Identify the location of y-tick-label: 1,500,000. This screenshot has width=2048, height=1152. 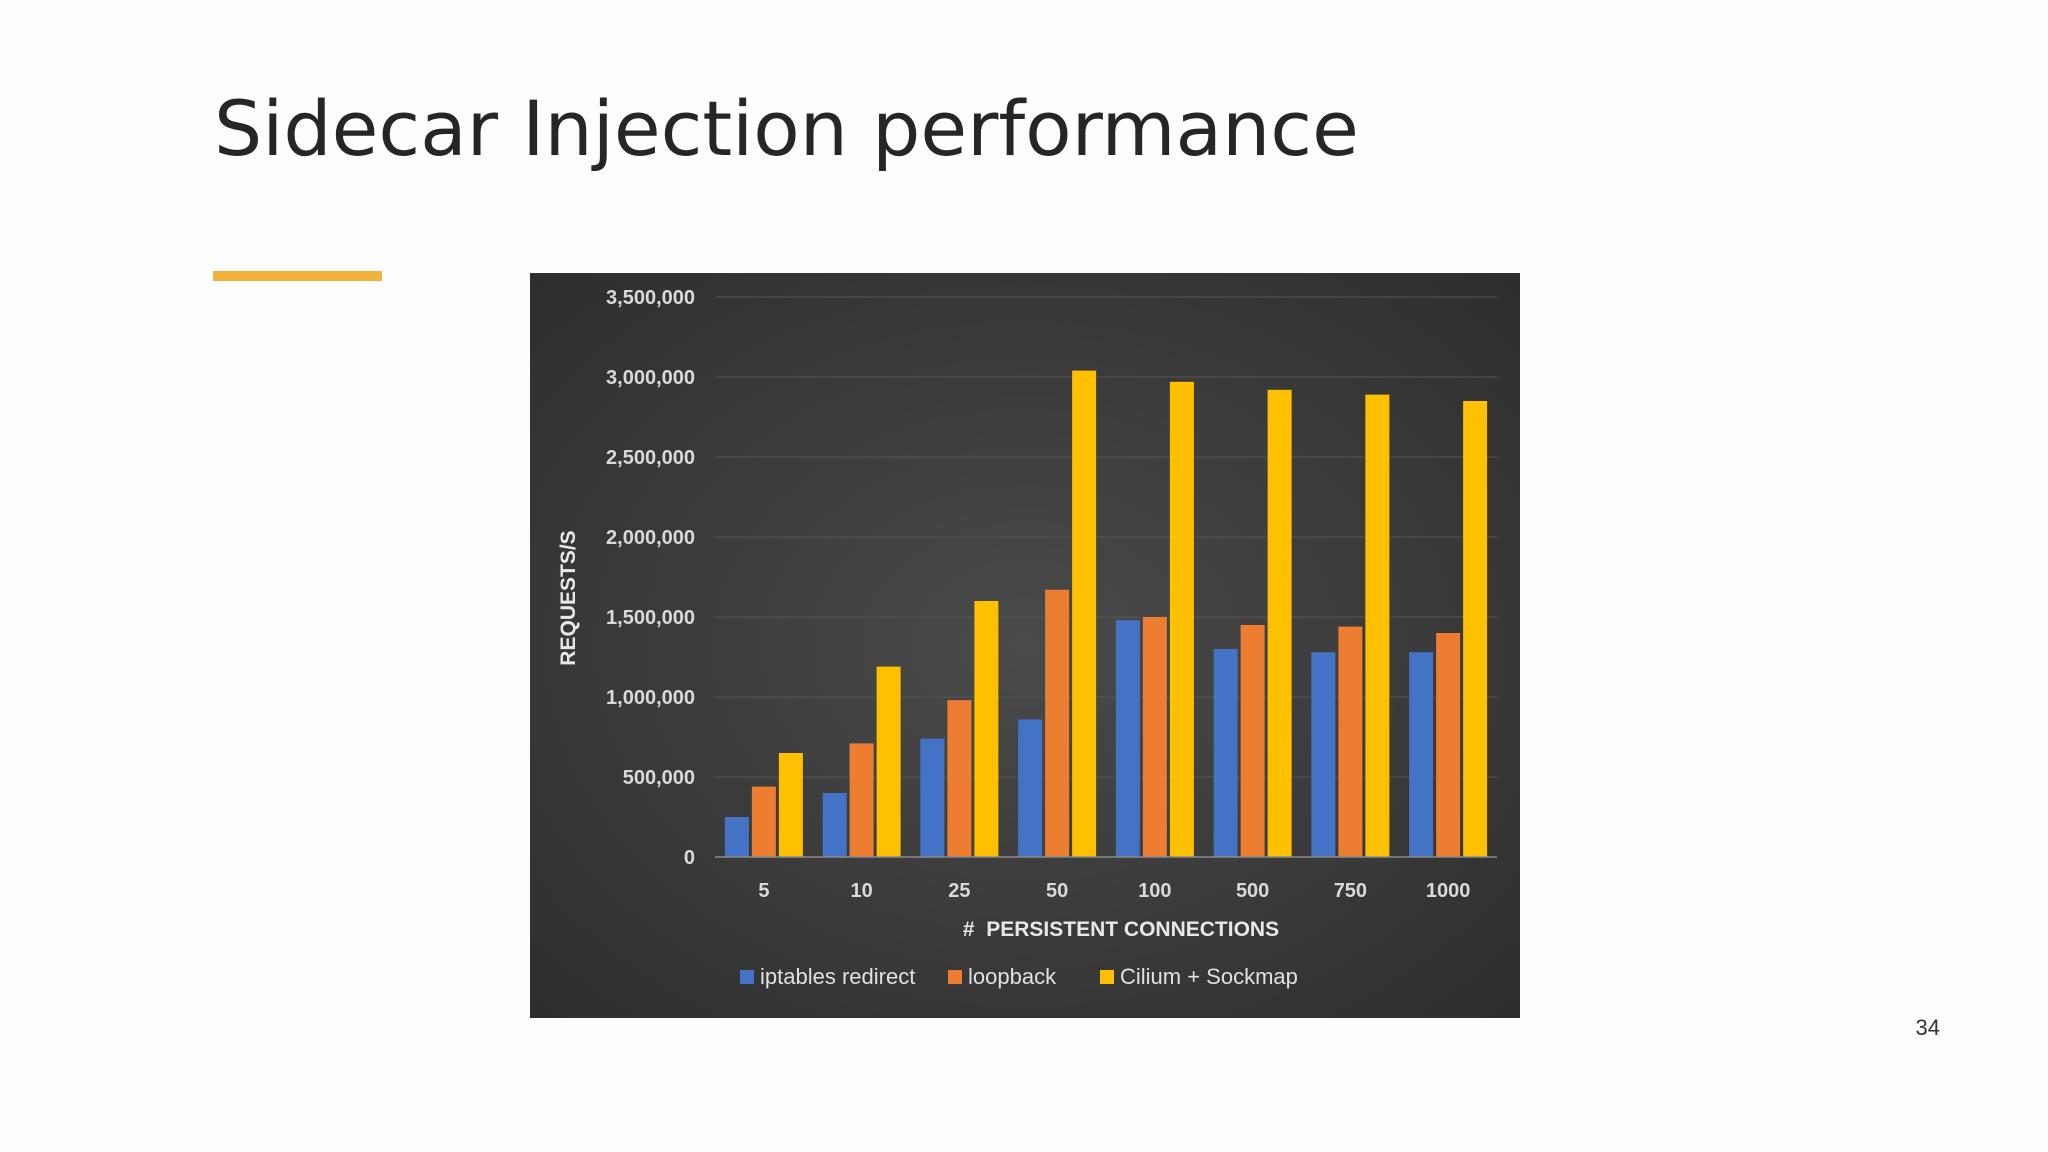
(650, 618).